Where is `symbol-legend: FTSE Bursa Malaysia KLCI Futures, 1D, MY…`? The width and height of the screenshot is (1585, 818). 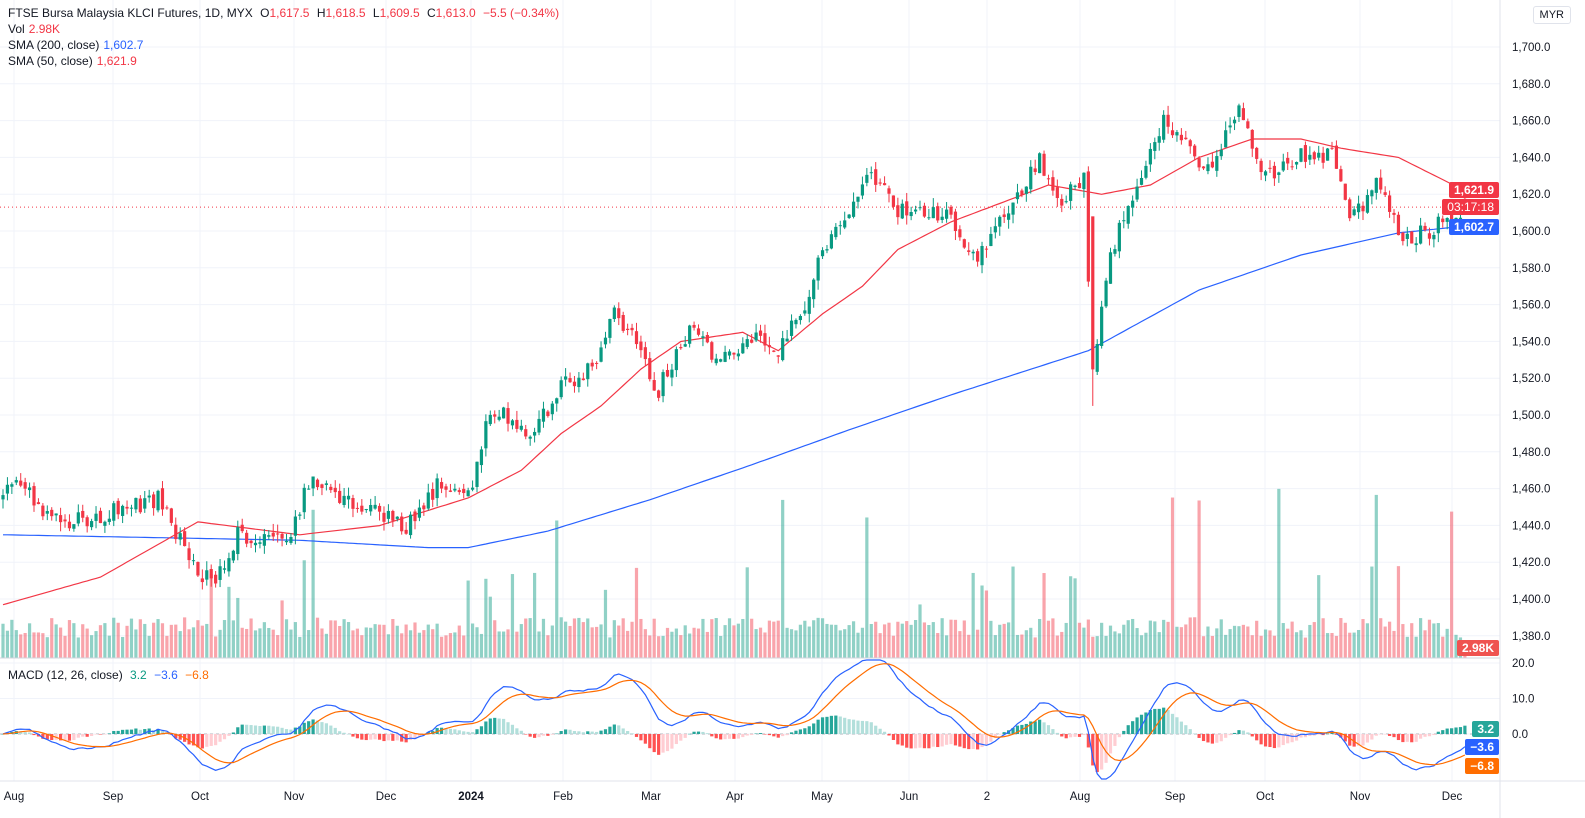
symbol-legend: FTSE Bursa Malaysia KLCI Futures, 1D, MY… is located at coordinates (284, 13).